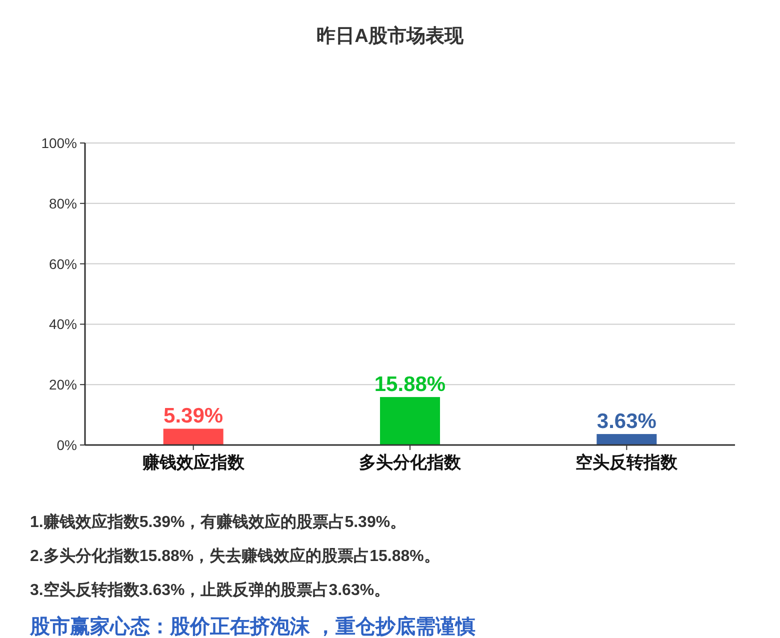 The image size is (780, 638). What do you see at coordinates (235, 556) in the screenshot?
I see `annotation: 2.多头分化指数15.88%，失去赚钱效应的股票占15.88%。` at bounding box center [235, 556].